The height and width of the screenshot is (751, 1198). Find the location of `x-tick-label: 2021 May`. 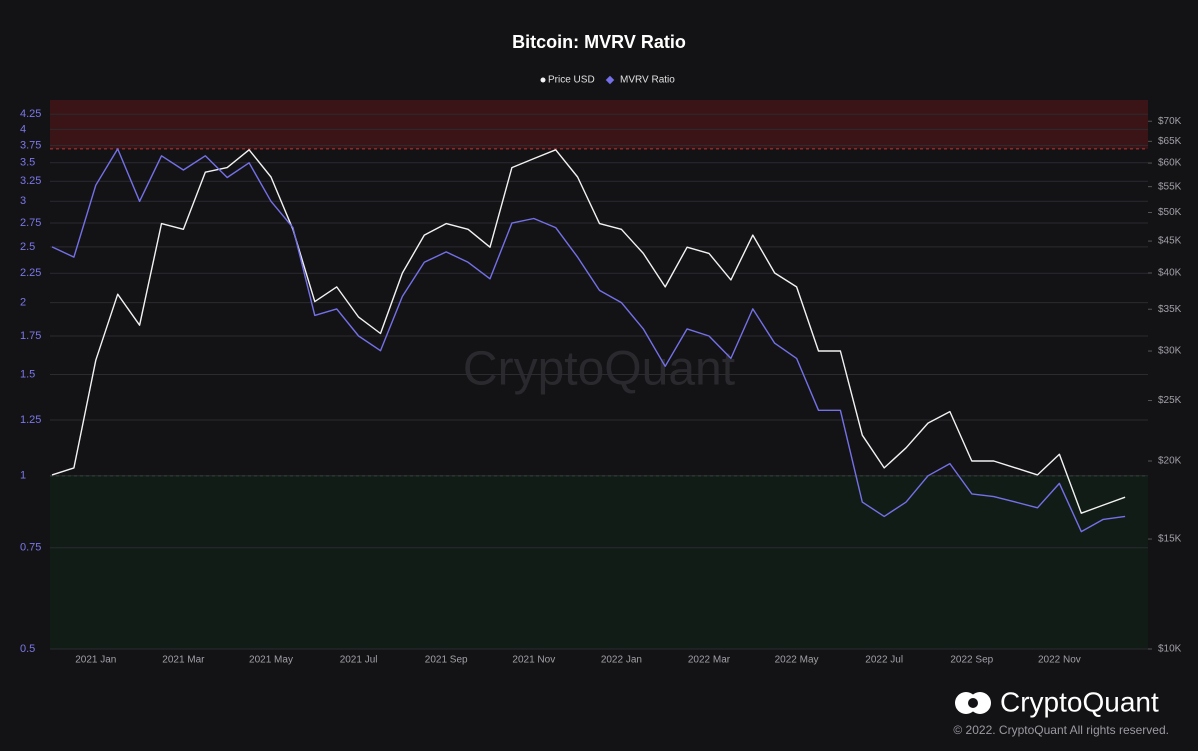

x-tick-label: 2021 May is located at coordinates (271, 660).